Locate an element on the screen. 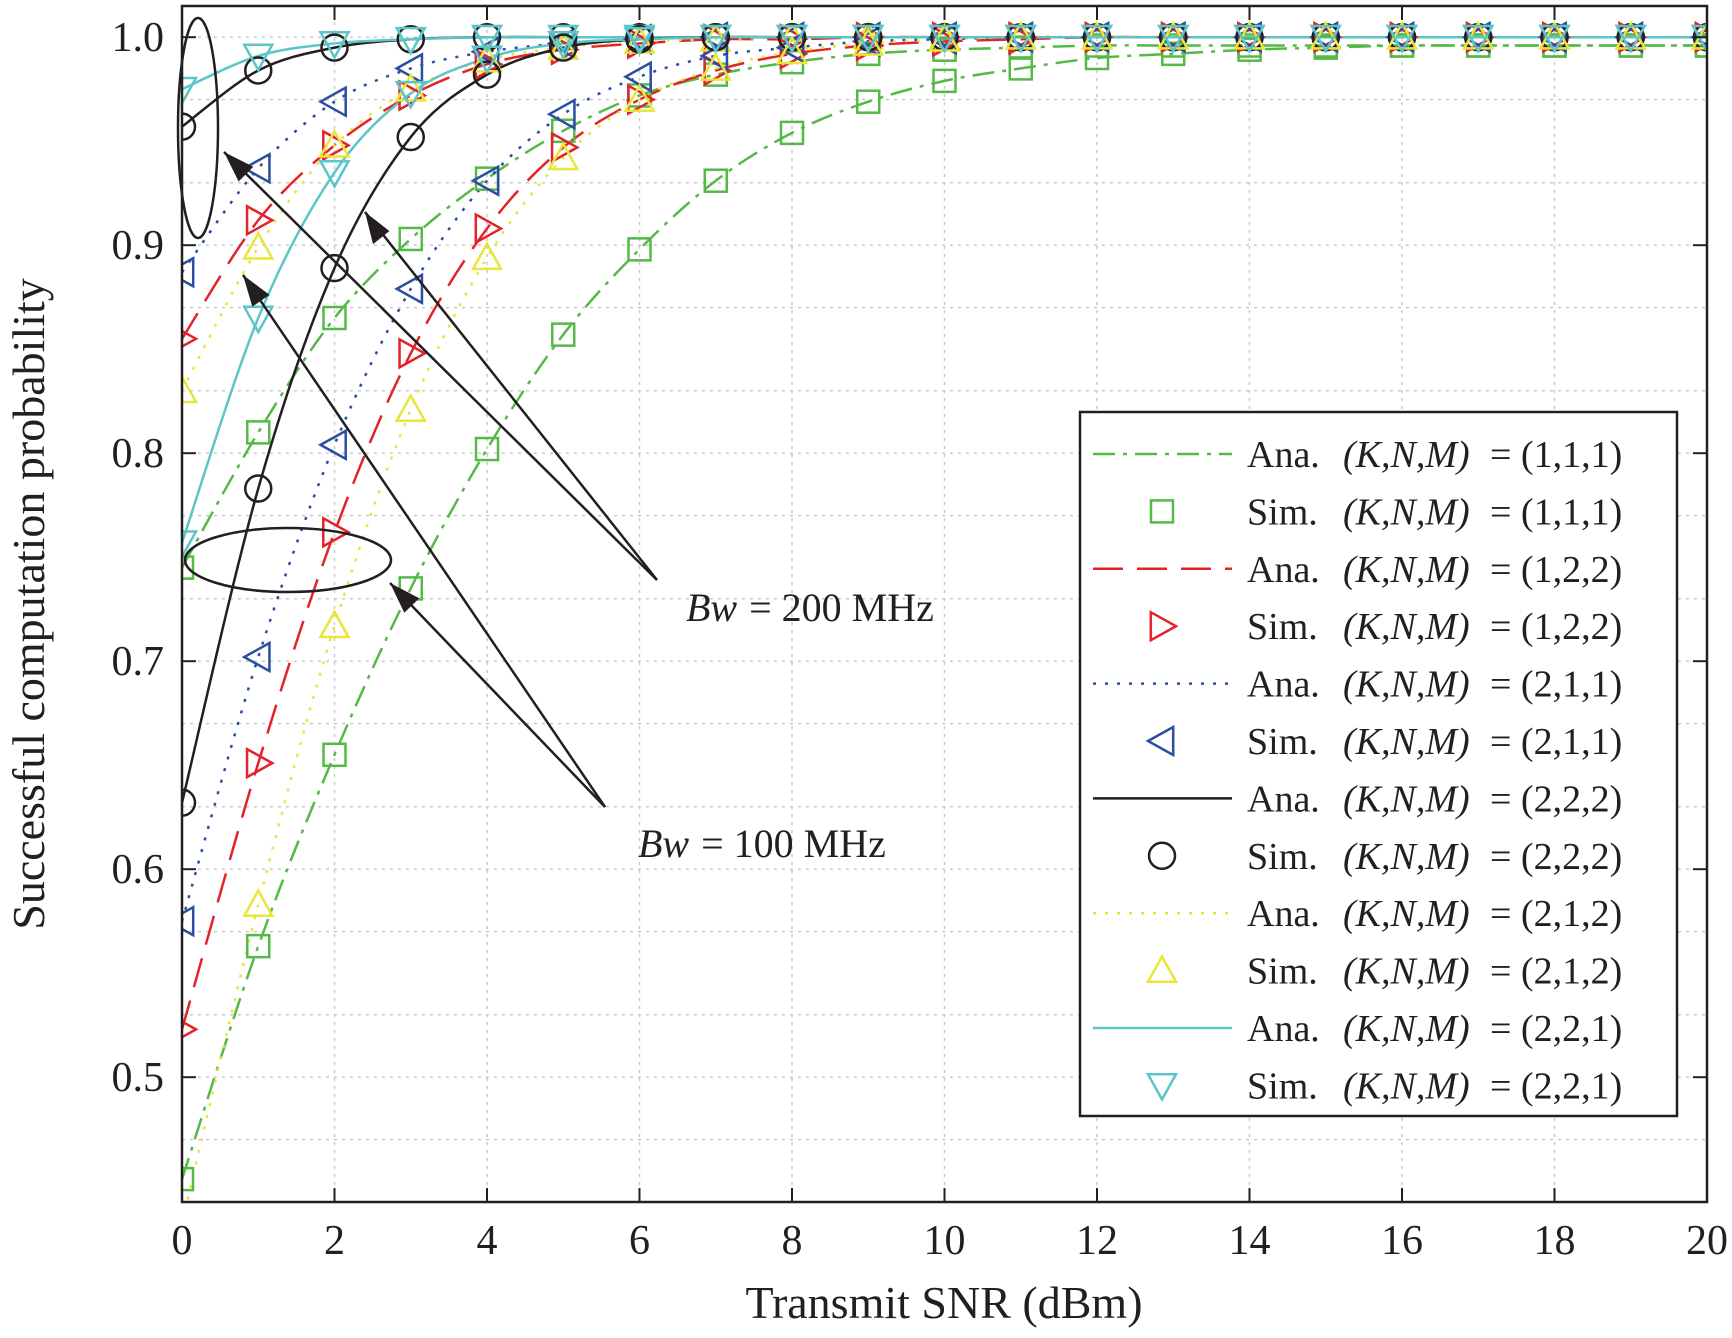 The height and width of the screenshot is (1338, 1732). x-tick-label: 12 is located at coordinates (1097, 1241).